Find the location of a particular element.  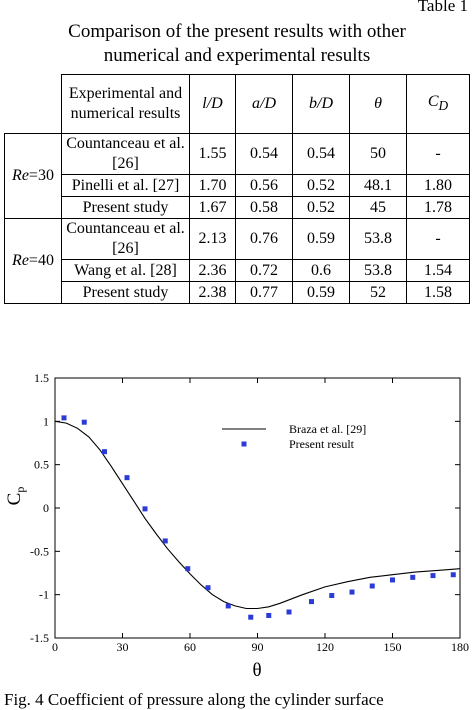

cd-cell: - is located at coordinates (438, 154).